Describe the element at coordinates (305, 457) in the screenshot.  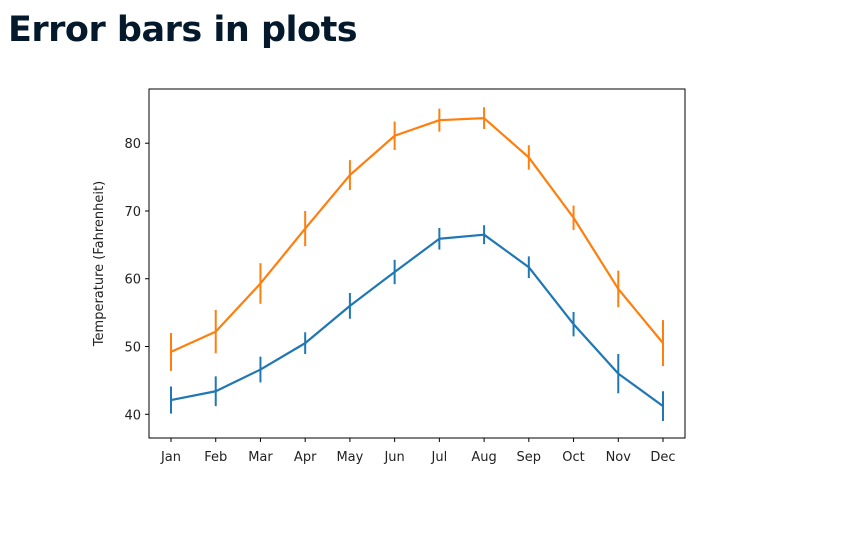
I see `x-tick-label: Apr` at that location.